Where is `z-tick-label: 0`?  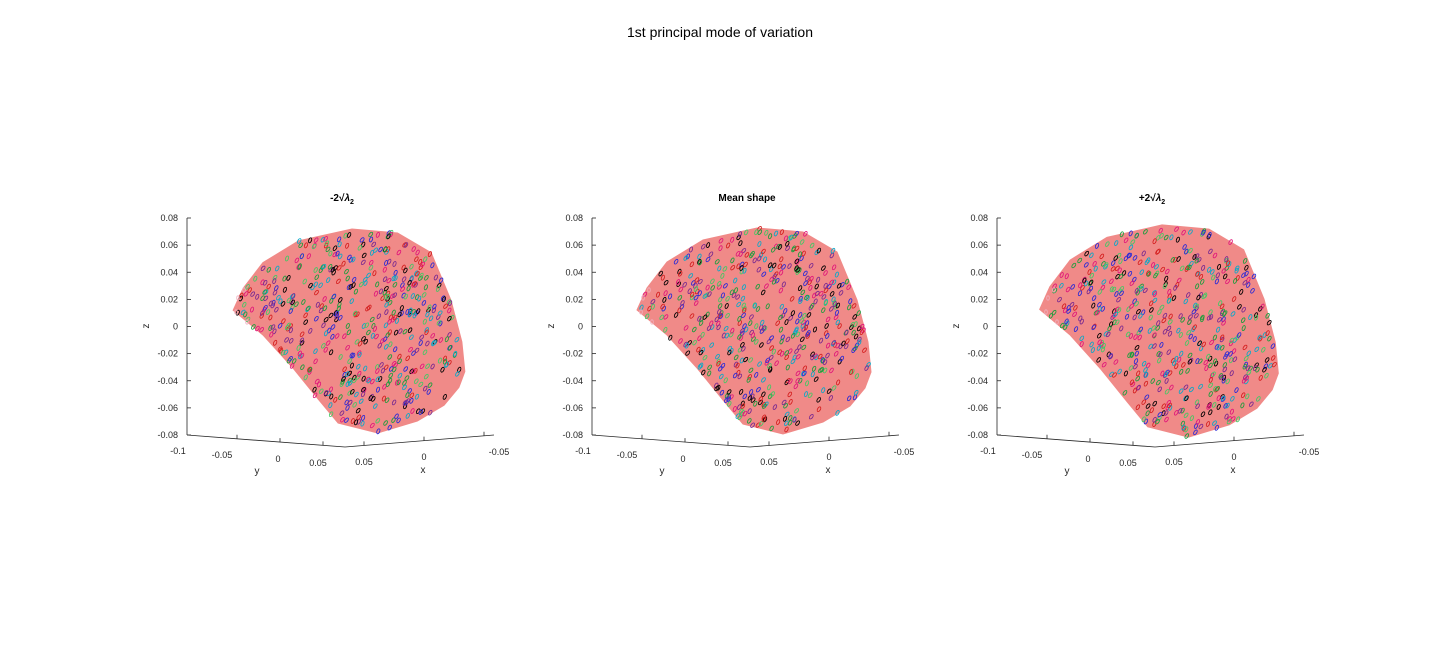 z-tick-label: 0 is located at coordinates (175, 327).